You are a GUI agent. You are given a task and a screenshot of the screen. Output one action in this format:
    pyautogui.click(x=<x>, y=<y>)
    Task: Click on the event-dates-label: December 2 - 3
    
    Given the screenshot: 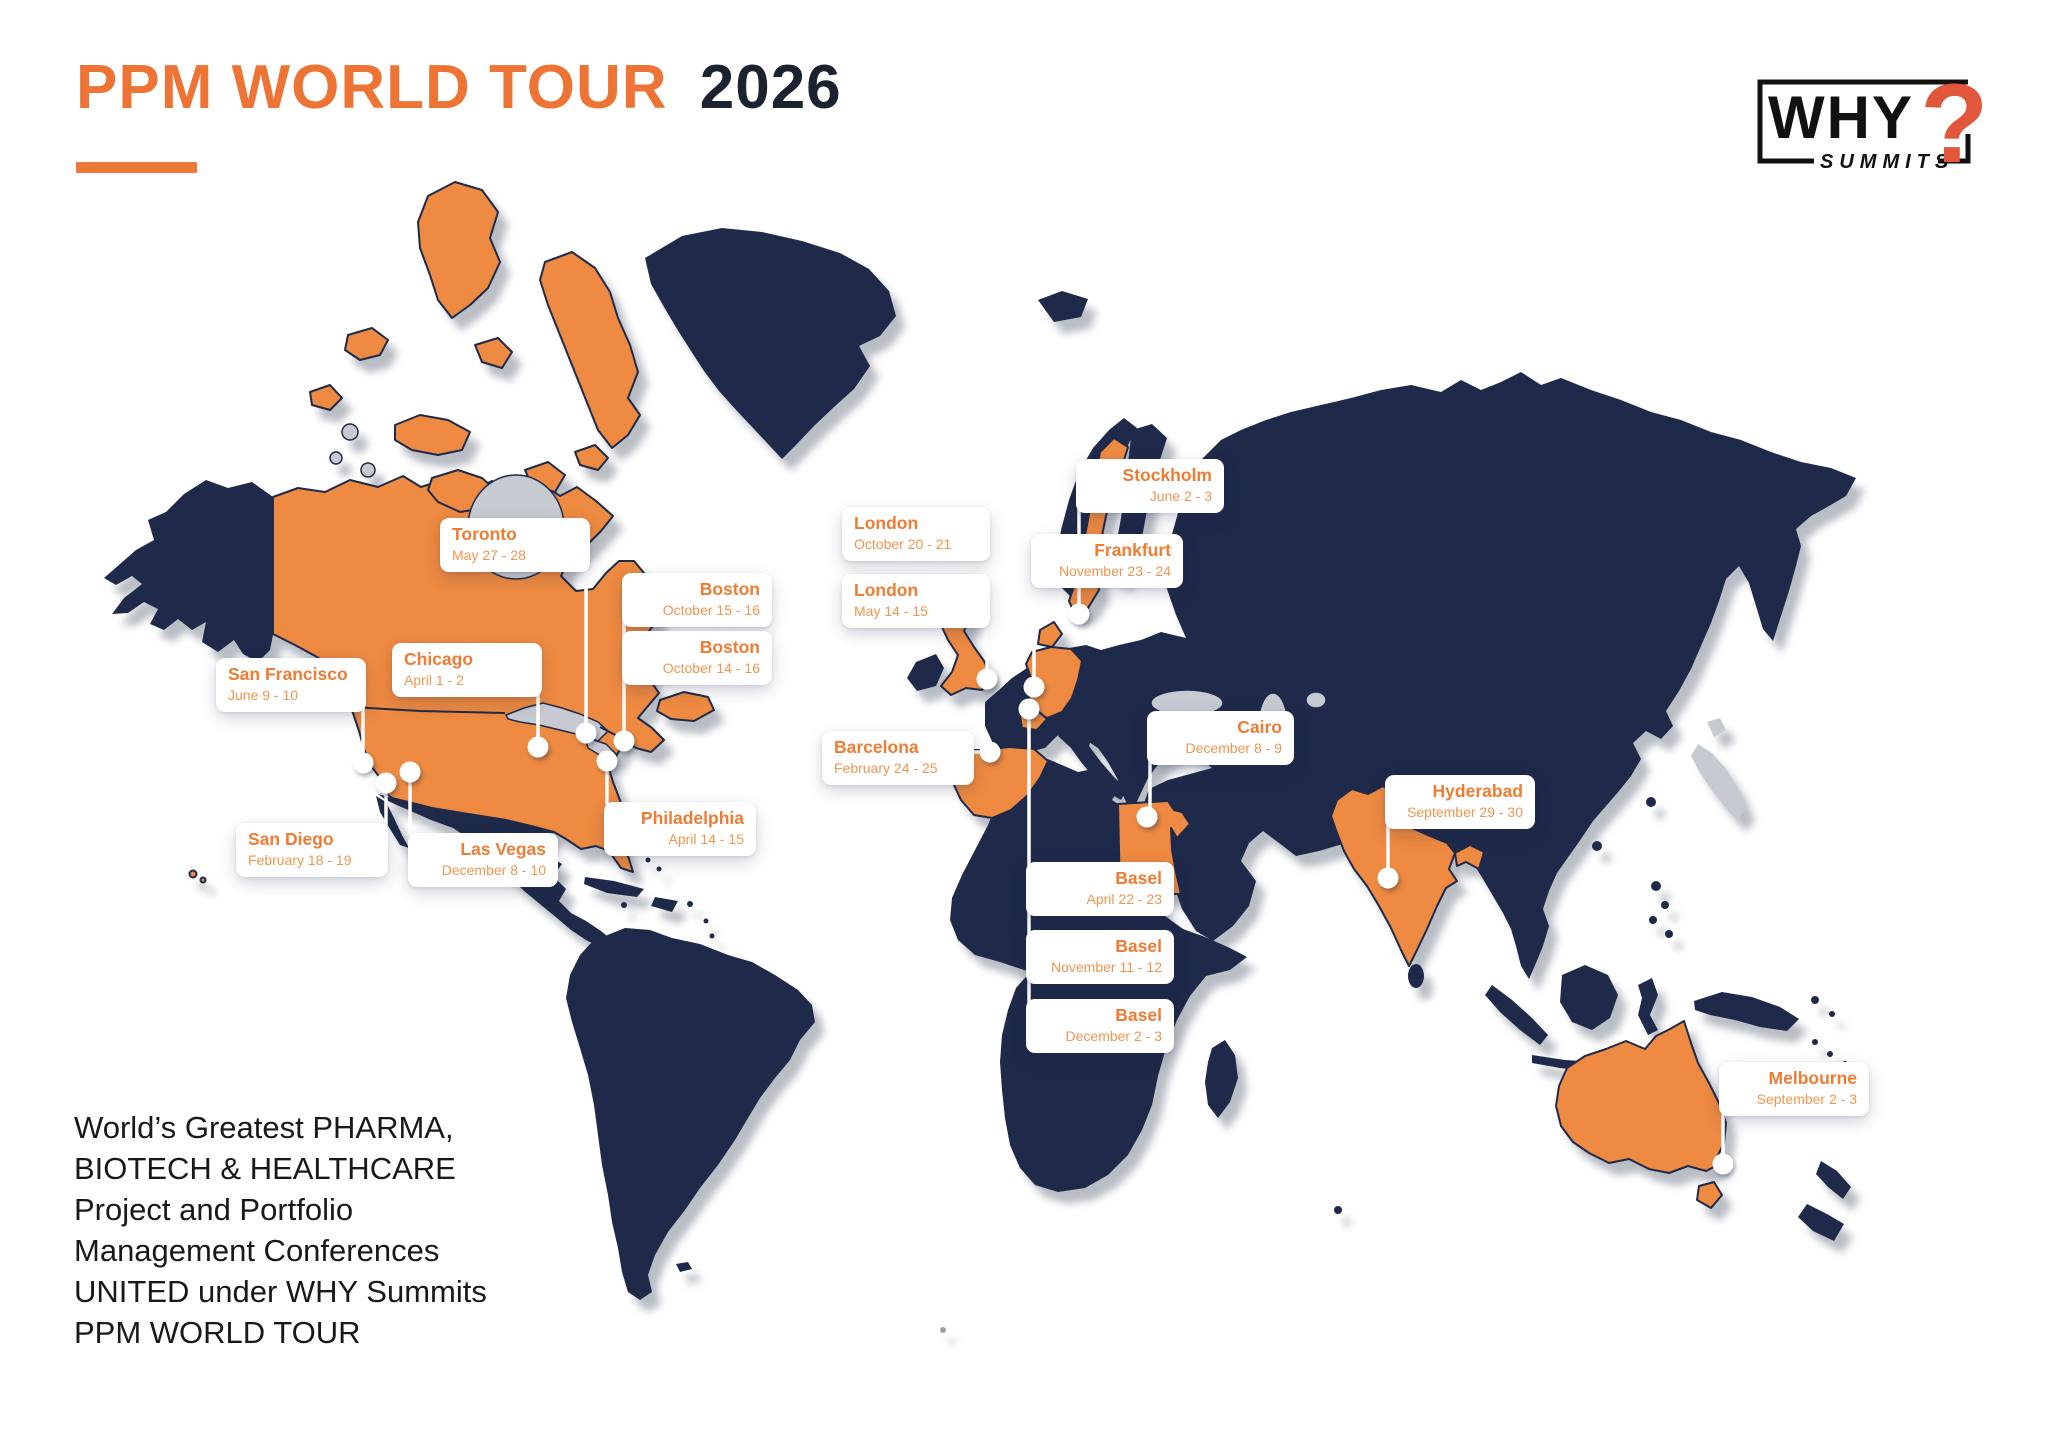 What is the action you would take?
    pyautogui.click(x=1113, y=1035)
    